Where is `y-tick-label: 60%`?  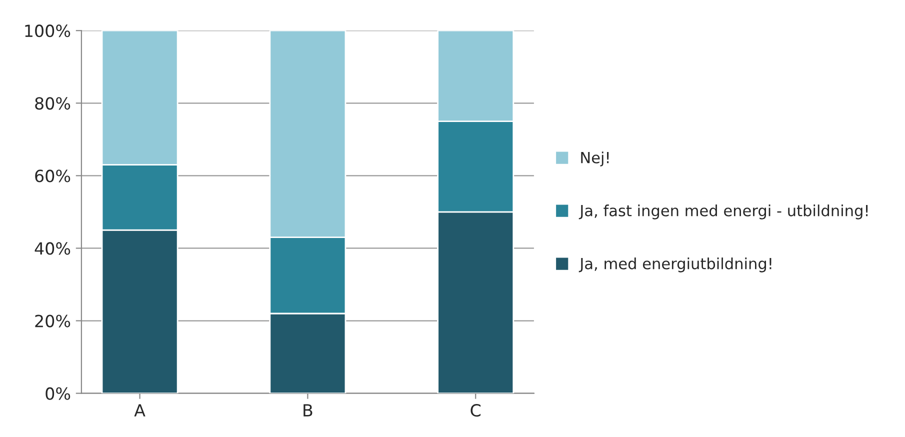
y-tick-label: 60% is located at coordinates (52, 176).